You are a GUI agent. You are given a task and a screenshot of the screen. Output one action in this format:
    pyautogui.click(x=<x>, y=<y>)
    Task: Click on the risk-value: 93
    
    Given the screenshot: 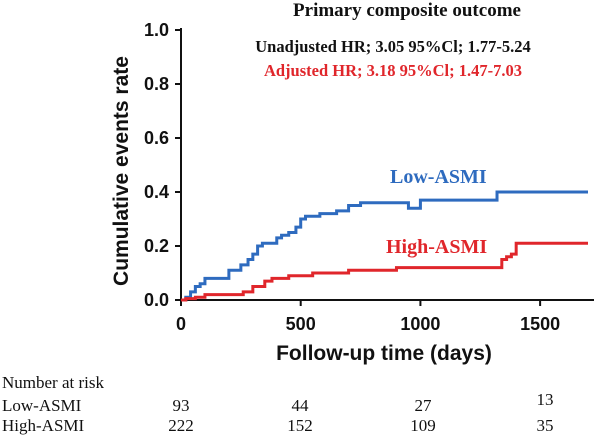 What is the action you would take?
    pyautogui.click(x=181, y=405)
    